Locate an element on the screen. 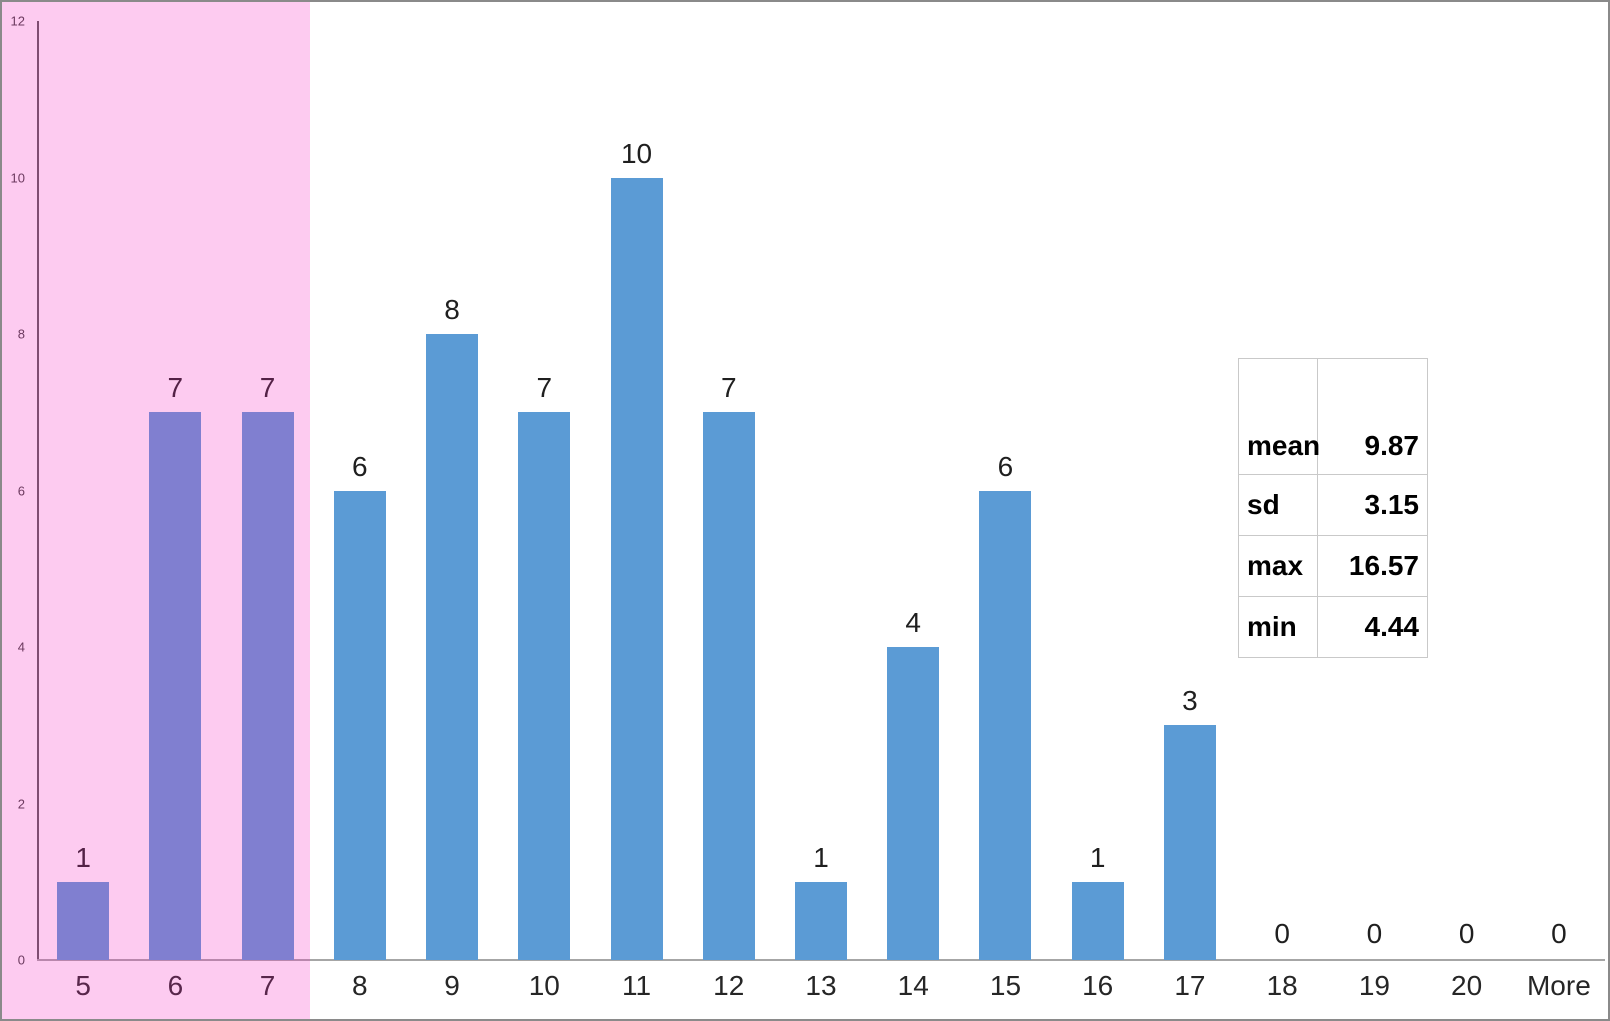 The width and height of the screenshot is (1610, 1021). stats-table: mean 9.87 sd 3.15 max 16.57 min 4.44 is located at coordinates (1333, 508).